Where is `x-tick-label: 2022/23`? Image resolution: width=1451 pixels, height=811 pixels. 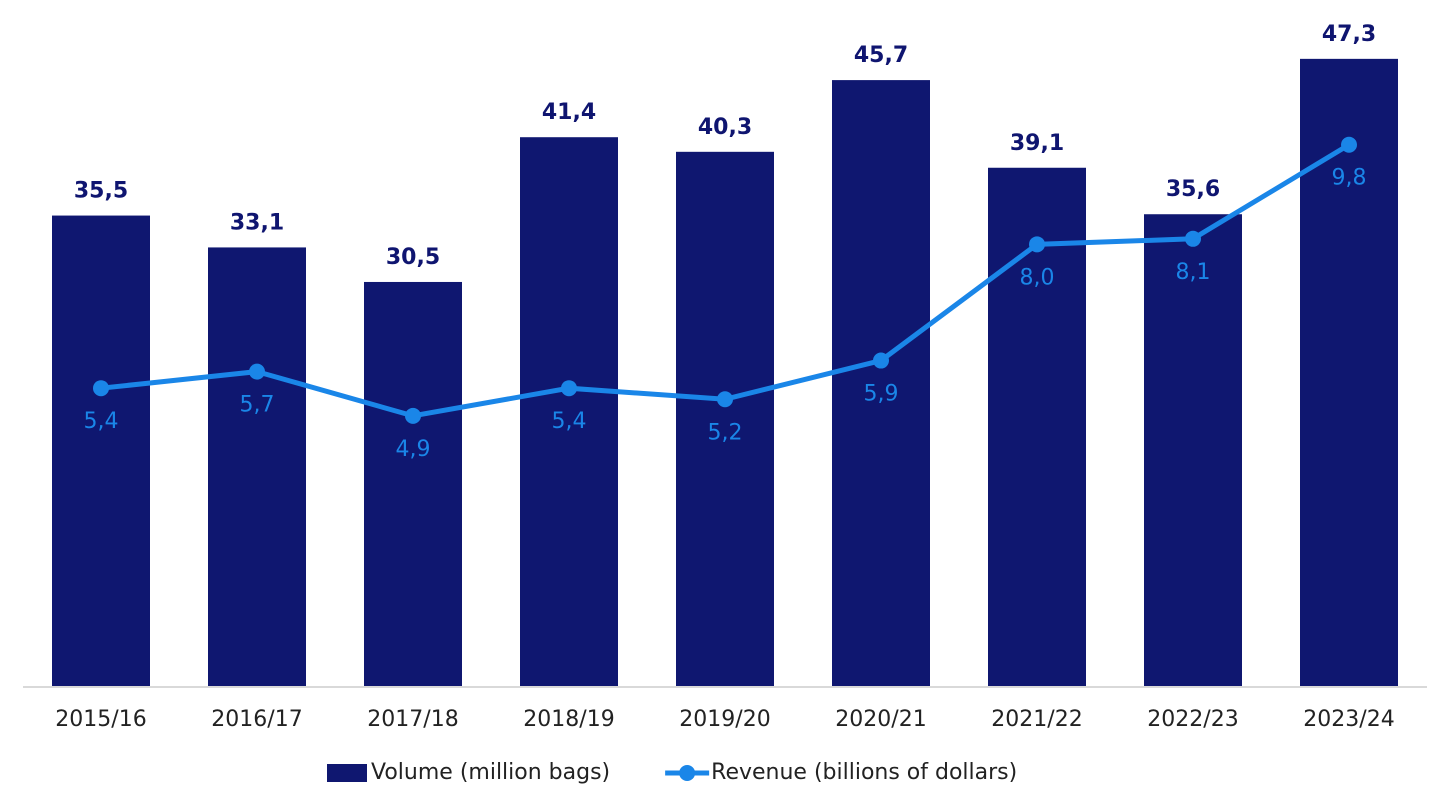
x-tick-label: 2022/23 is located at coordinates (1192, 719).